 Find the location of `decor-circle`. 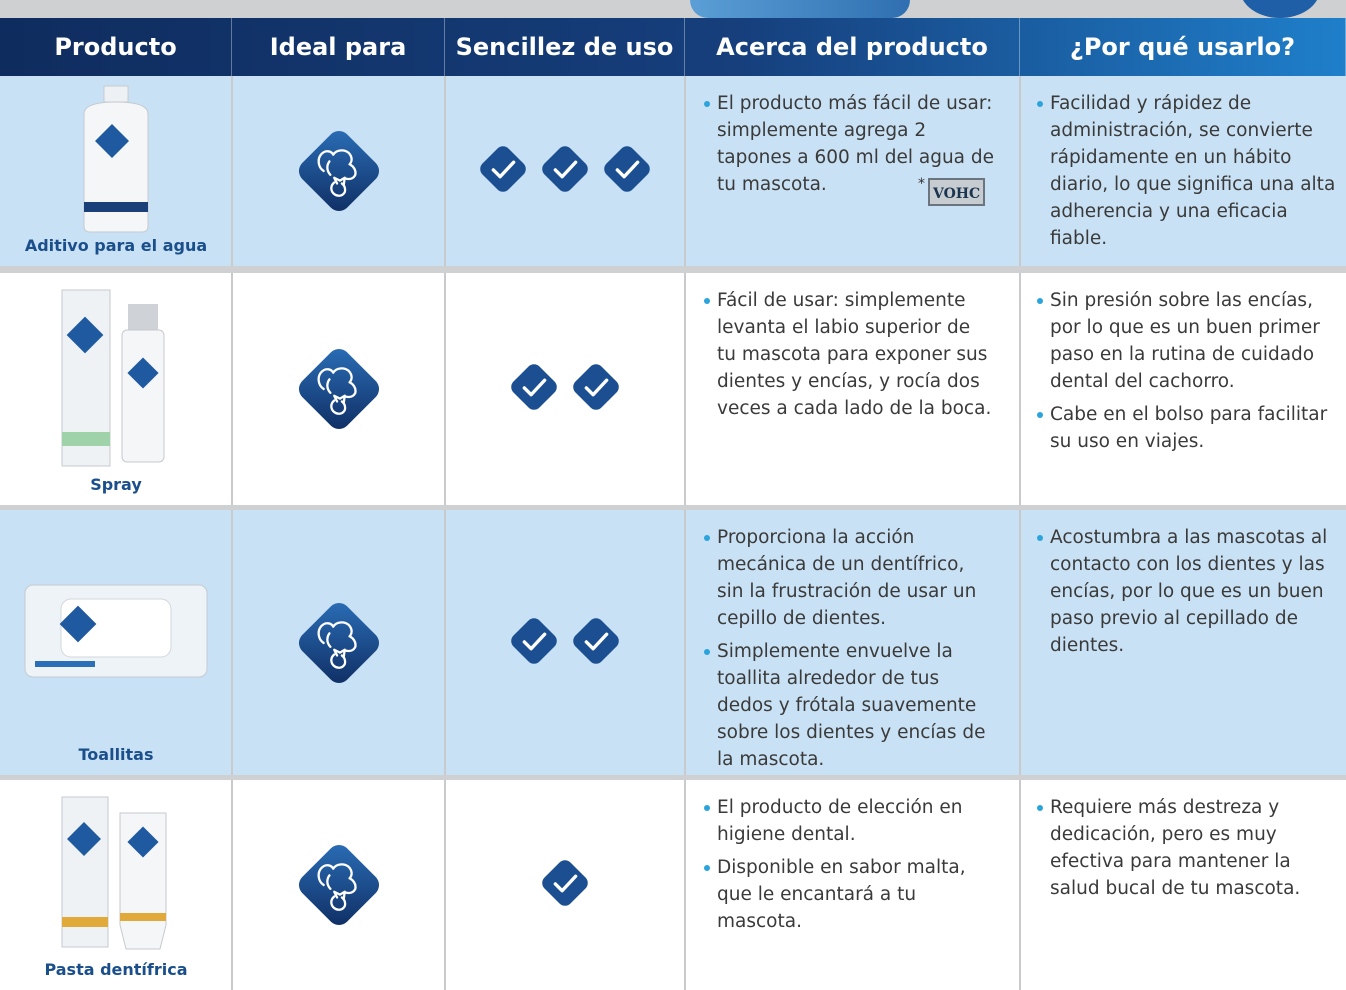

decor-circle is located at coordinates (1280, 9).